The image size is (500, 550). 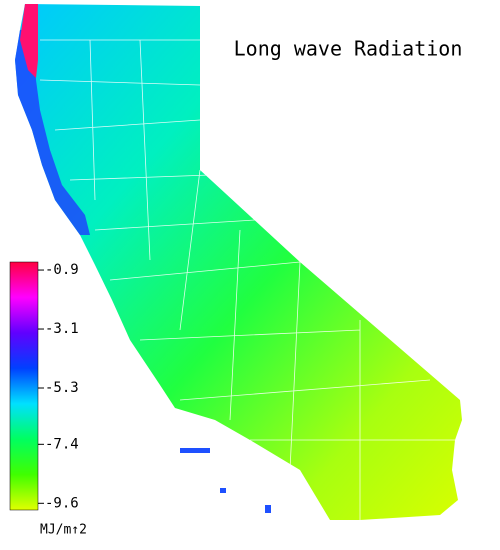 I want to click on islands, so click(x=225, y=480).